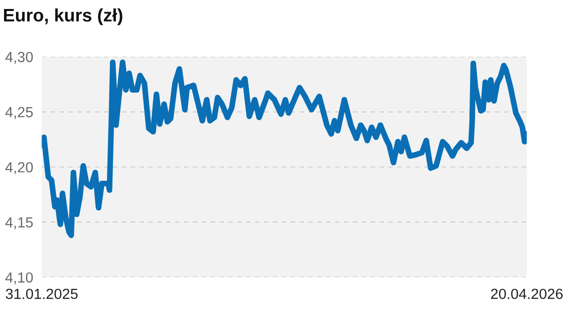  Describe the element at coordinates (527, 294) in the screenshot. I see `x-tick-label: 20.04.2026` at that location.